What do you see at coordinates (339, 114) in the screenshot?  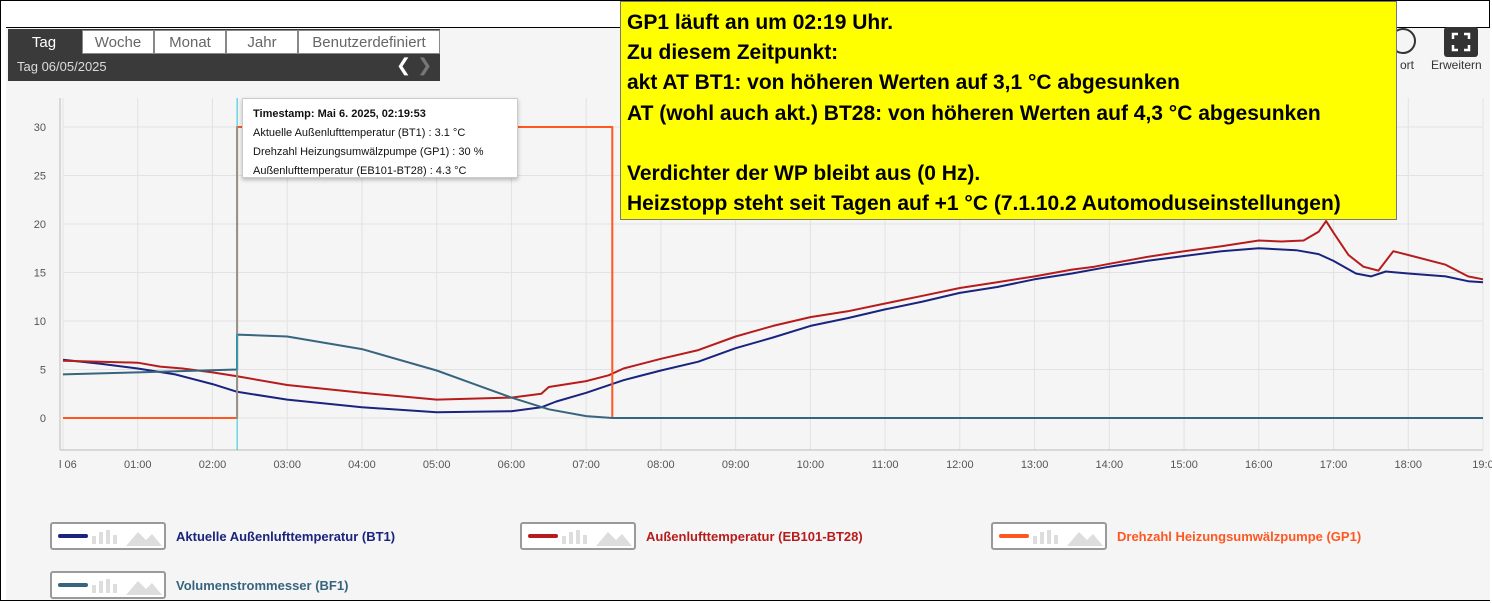 I see `tooltip-title: Timestamp: Mai 6. 2025, 02:19:53` at bounding box center [339, 114].